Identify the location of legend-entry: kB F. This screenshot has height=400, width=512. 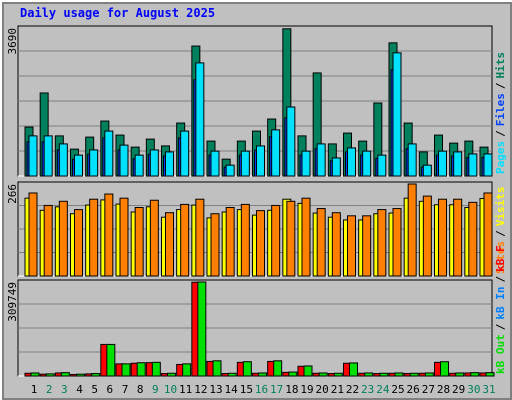
(500, 258).